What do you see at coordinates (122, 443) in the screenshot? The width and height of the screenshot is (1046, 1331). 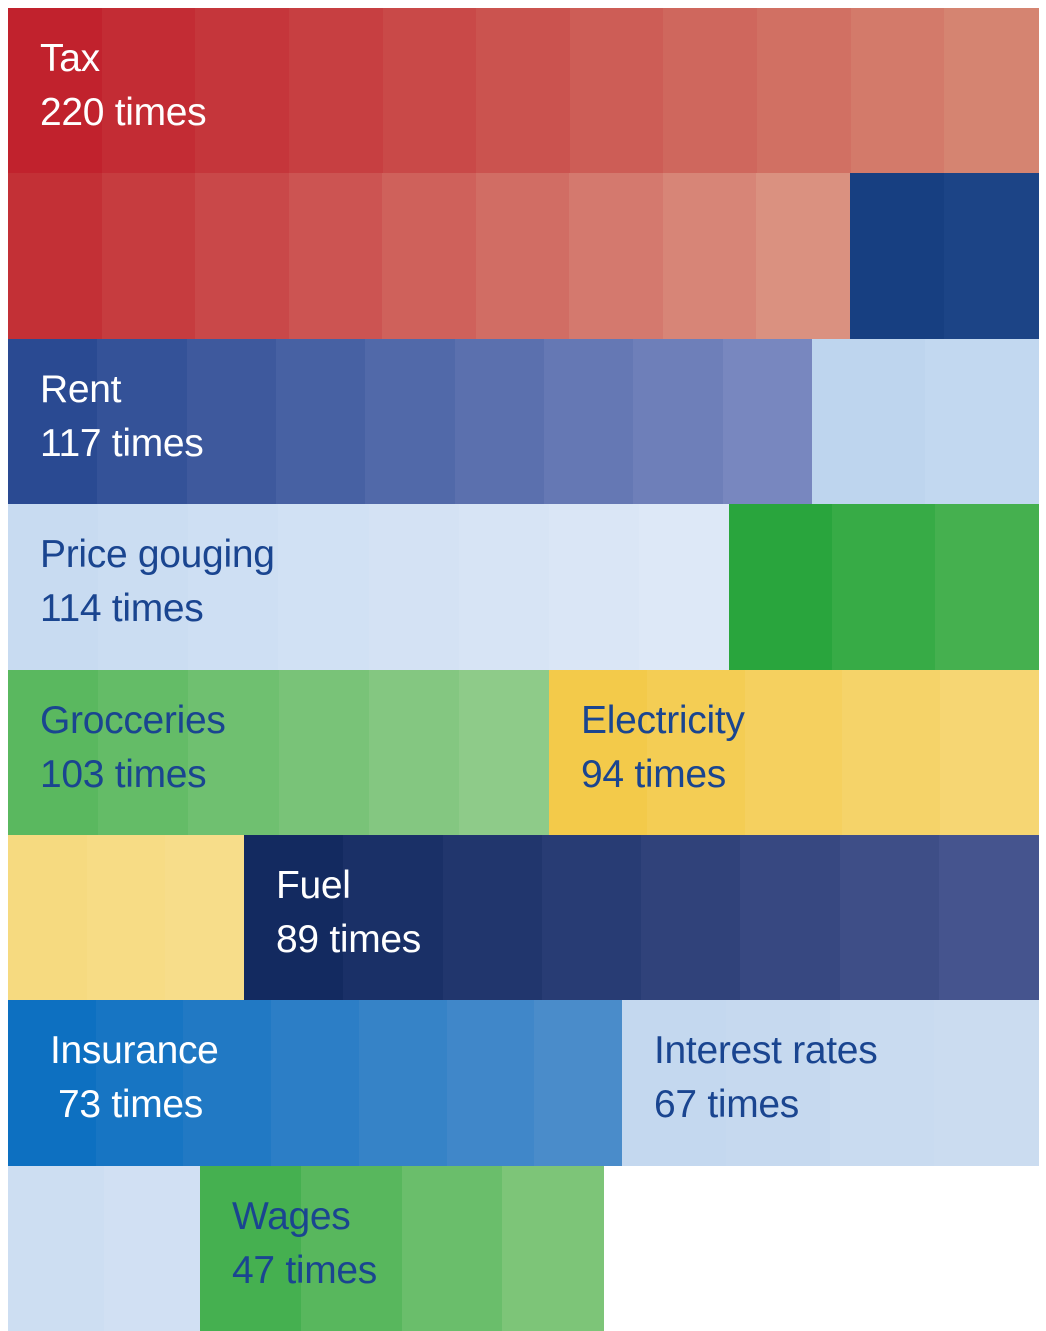 I see `category-times: 117 times` at bounding box center [122, 443].